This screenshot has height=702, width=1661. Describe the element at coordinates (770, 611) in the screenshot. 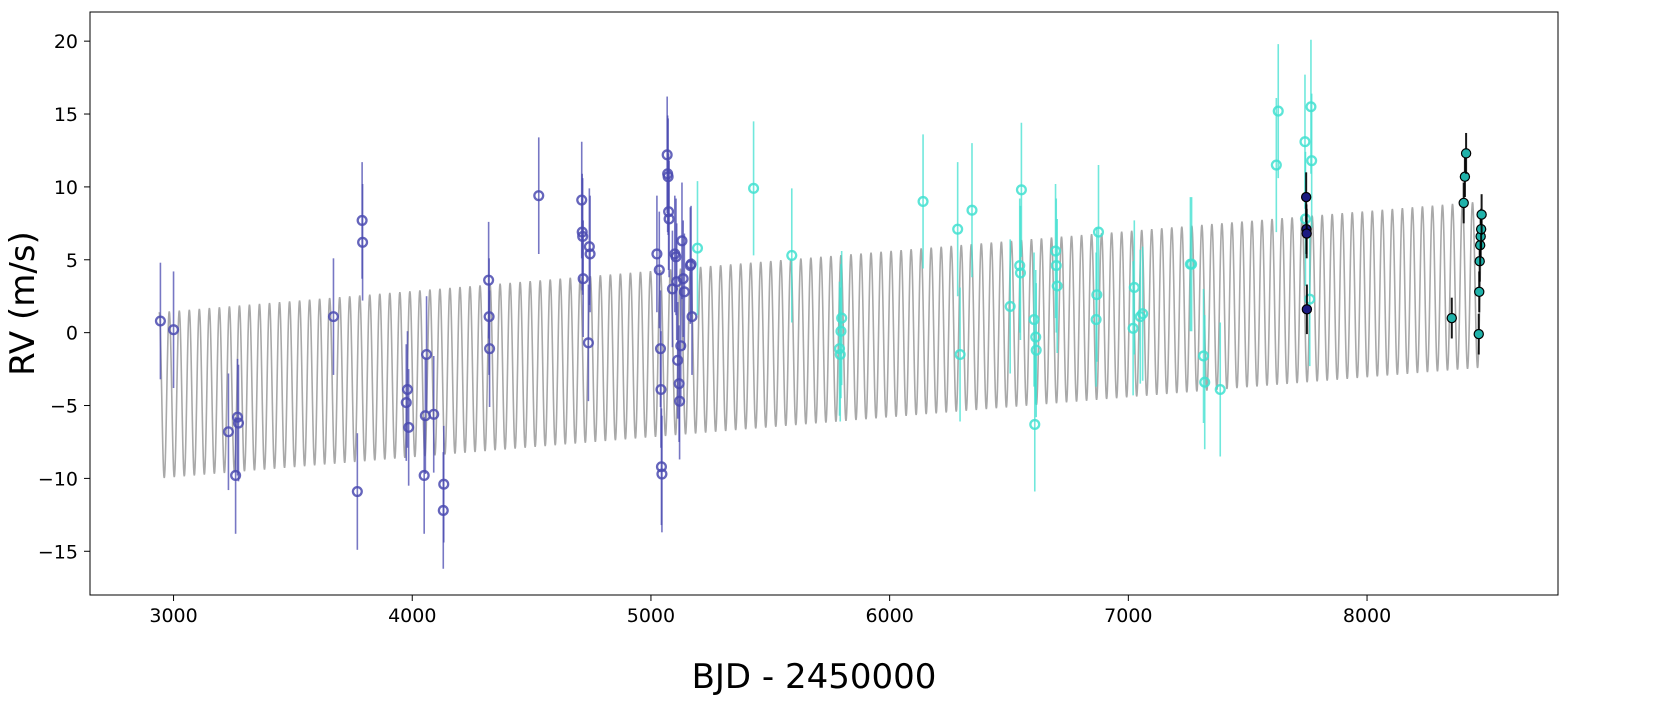

I see `x-axis-ticks: 3000 4000 5000 6000 7000 8000` at that location.